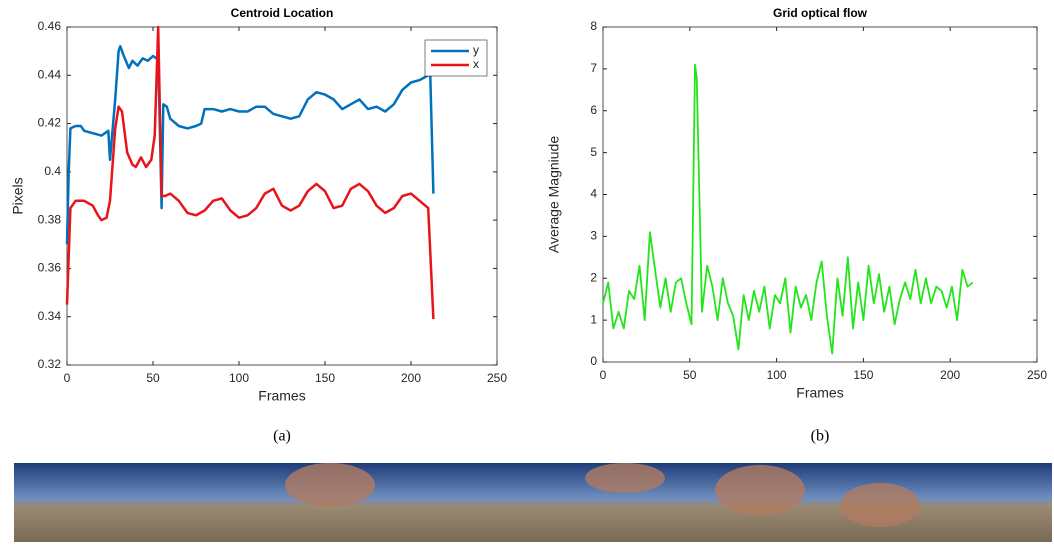  Describe the element at coordinates (554, 194) in the screenshot. I see `y-axis-label: Average Magniude` at that location.